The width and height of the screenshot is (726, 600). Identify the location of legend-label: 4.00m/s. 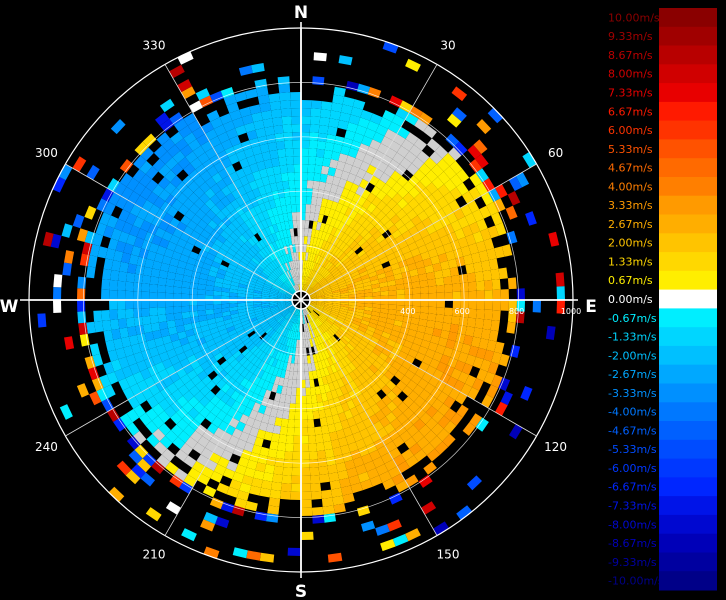
(630, 186).